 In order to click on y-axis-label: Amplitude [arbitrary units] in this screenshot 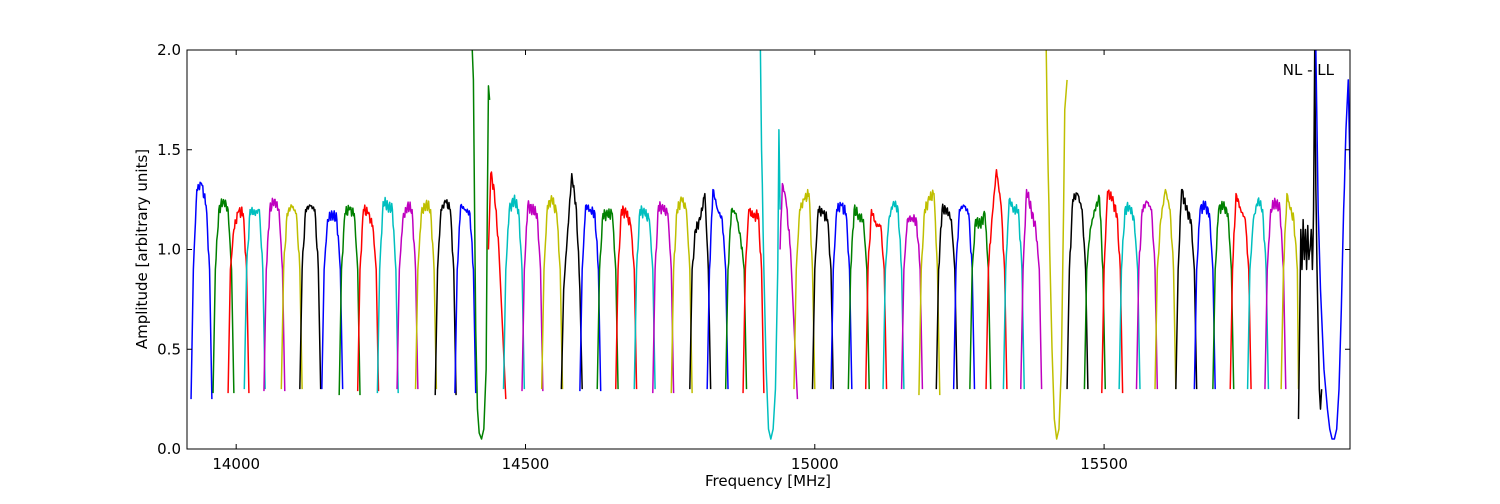, I will do `click(142, 249)`.